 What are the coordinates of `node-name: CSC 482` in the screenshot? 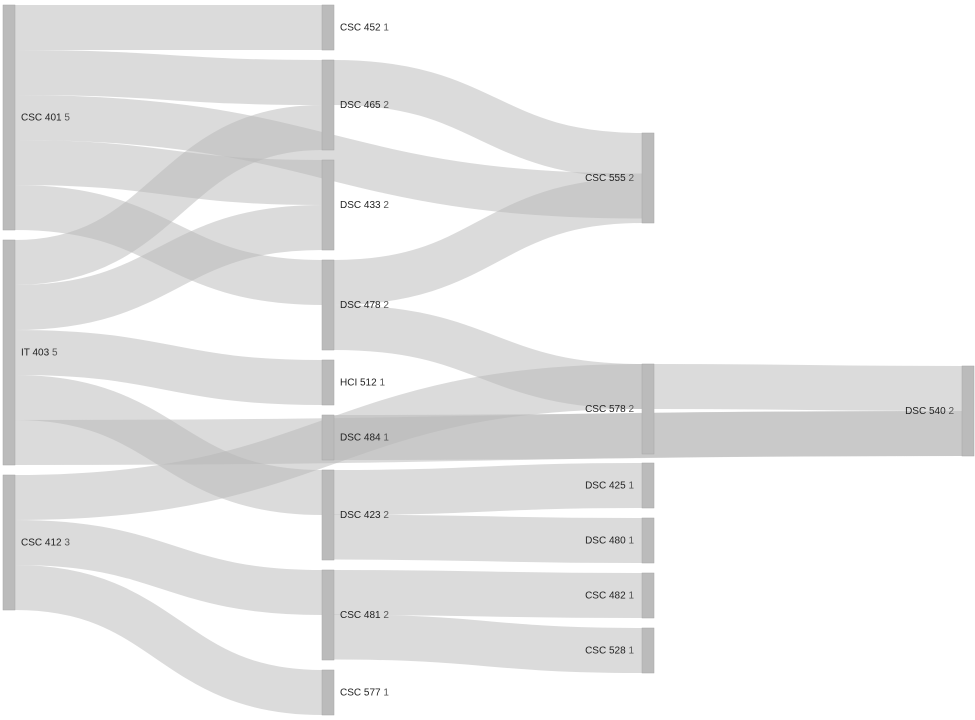 It's located at (606, 595).